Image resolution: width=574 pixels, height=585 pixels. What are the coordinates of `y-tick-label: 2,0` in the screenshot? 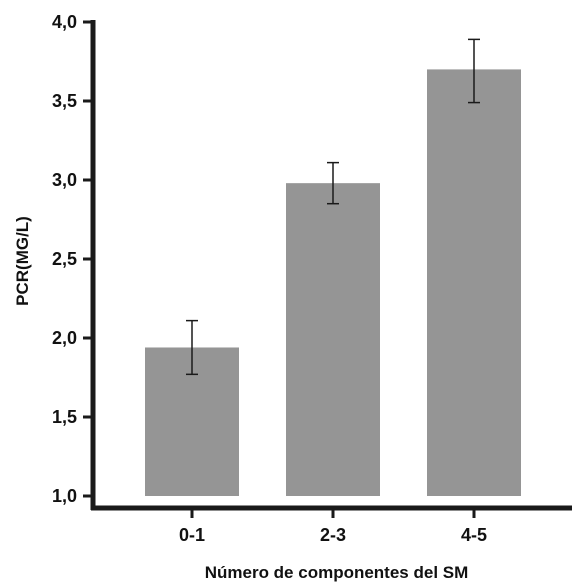 It's located at (64, 338).